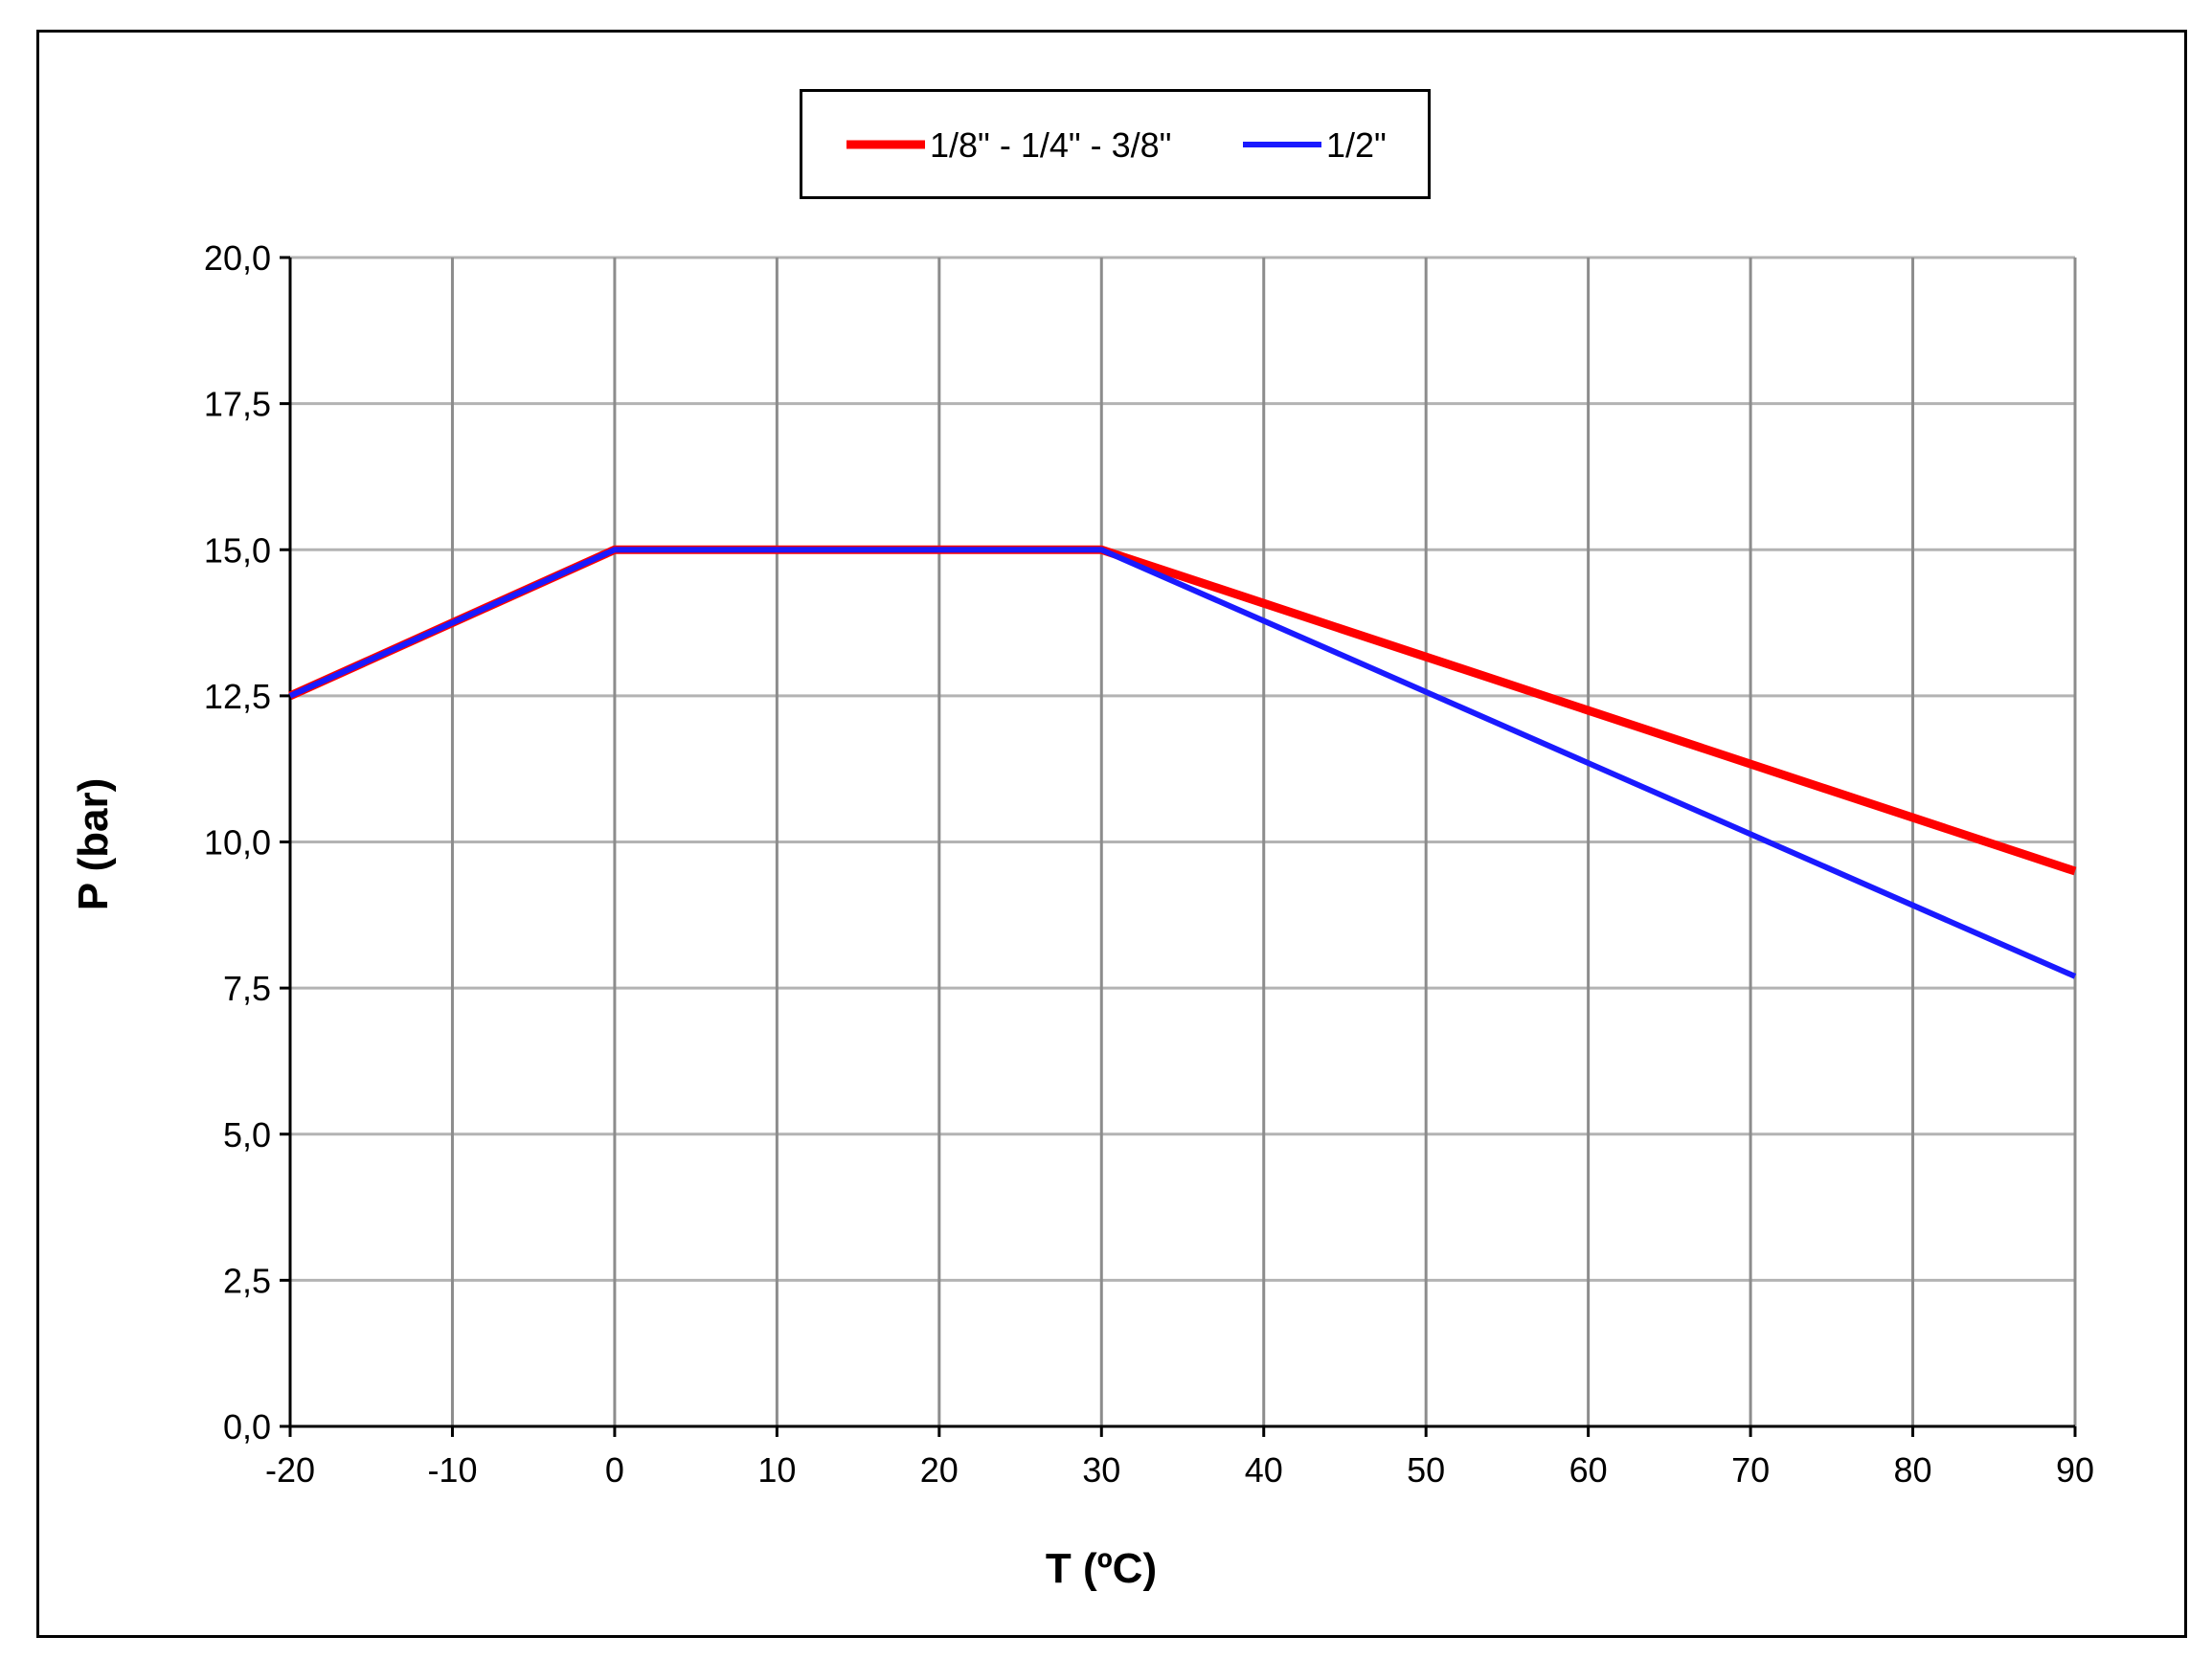  What do you see at coordinates (237, 550) in the screenshot?
I see `y-tick-label: 15,0` at bounding box center [237, 550].